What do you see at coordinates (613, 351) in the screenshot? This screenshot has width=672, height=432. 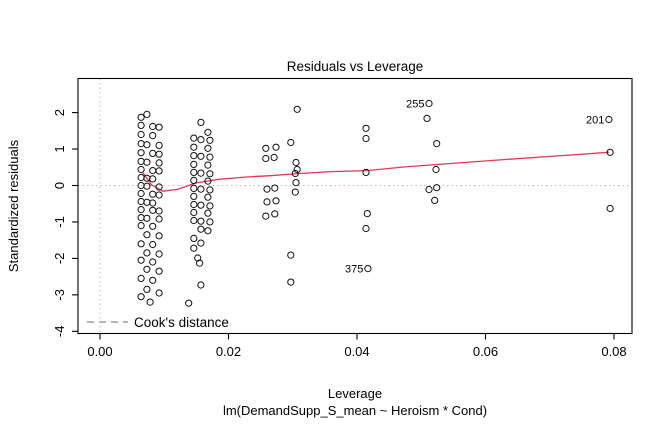 I see `x-tick-label: 0.08` at bounding box center [613, 351].